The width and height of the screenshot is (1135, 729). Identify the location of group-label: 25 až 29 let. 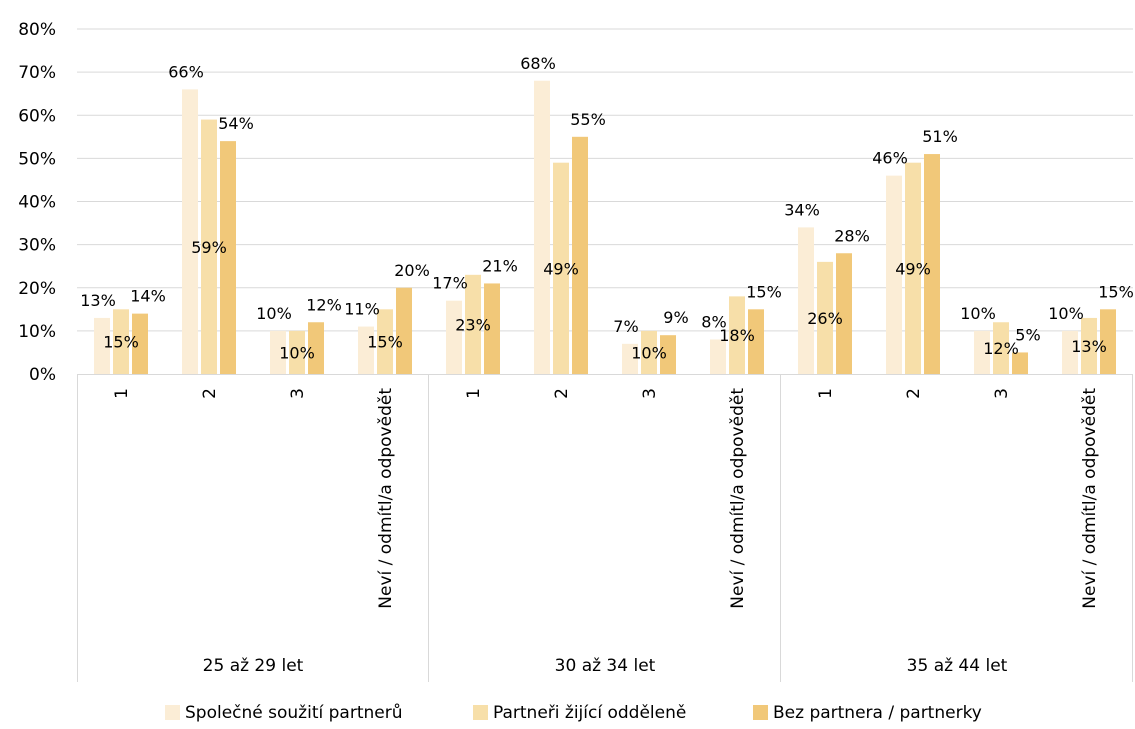
(253, 666).